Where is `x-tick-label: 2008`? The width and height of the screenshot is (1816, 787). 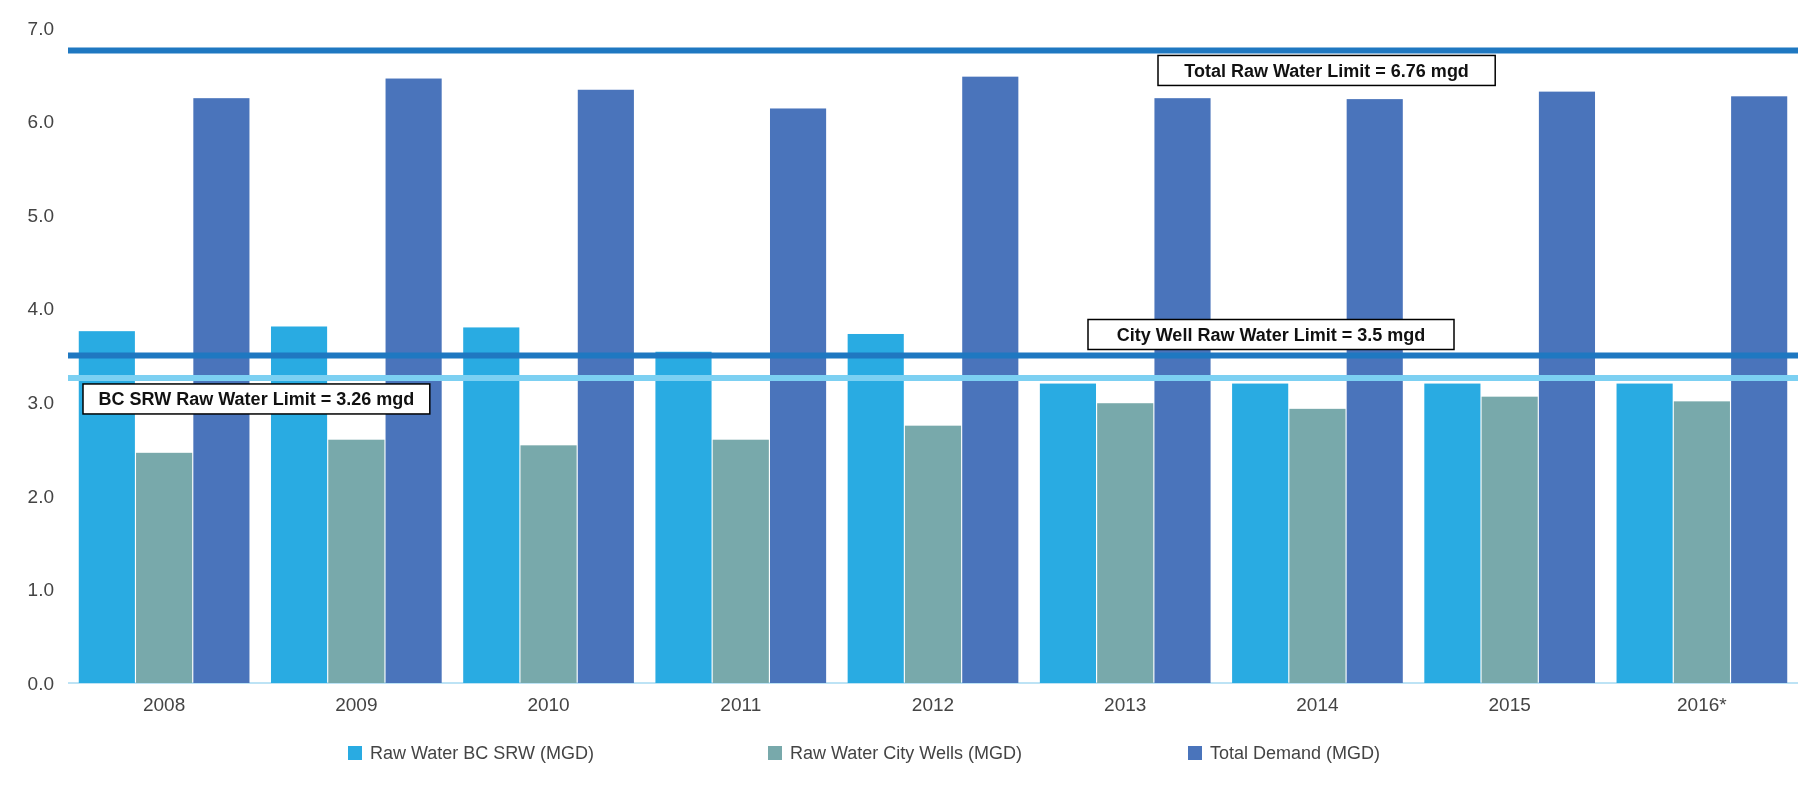 x-tick-label: 2008 is located at coordinates (164, 704).